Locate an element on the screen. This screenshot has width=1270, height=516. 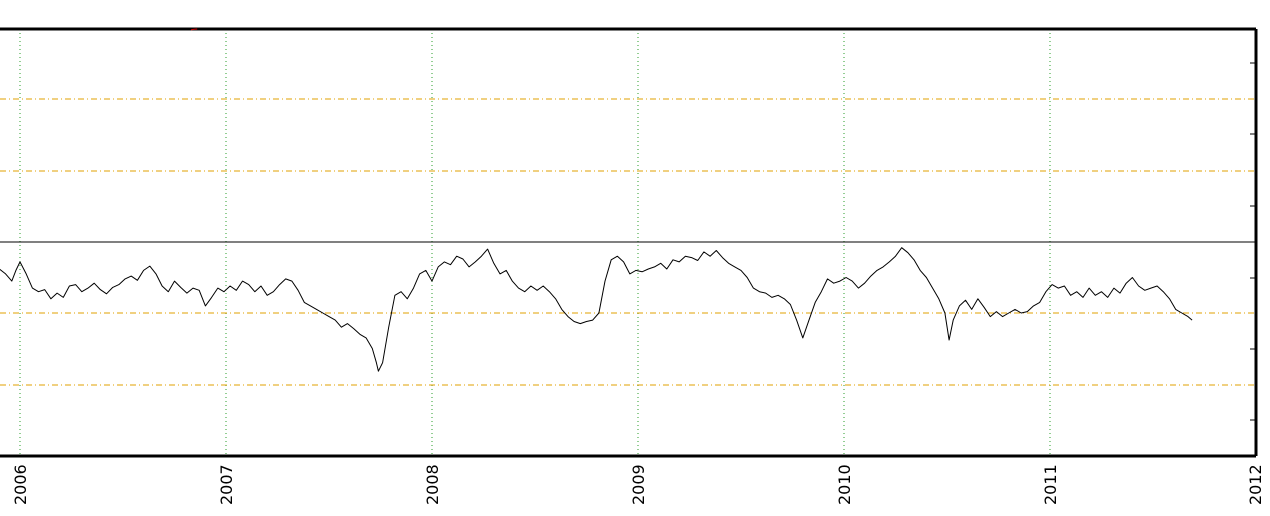
x-tick-label-2009: 2009 is located at coordinates (638, 484).